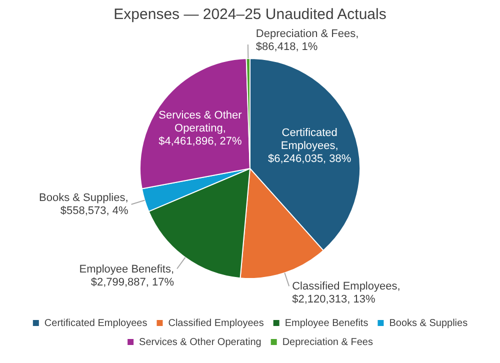 Image resolution: width=500 pixels, height=363 pixels. I want to click on data-label: Classified Employees, $2,120,313, 13%, so click(346, 293).